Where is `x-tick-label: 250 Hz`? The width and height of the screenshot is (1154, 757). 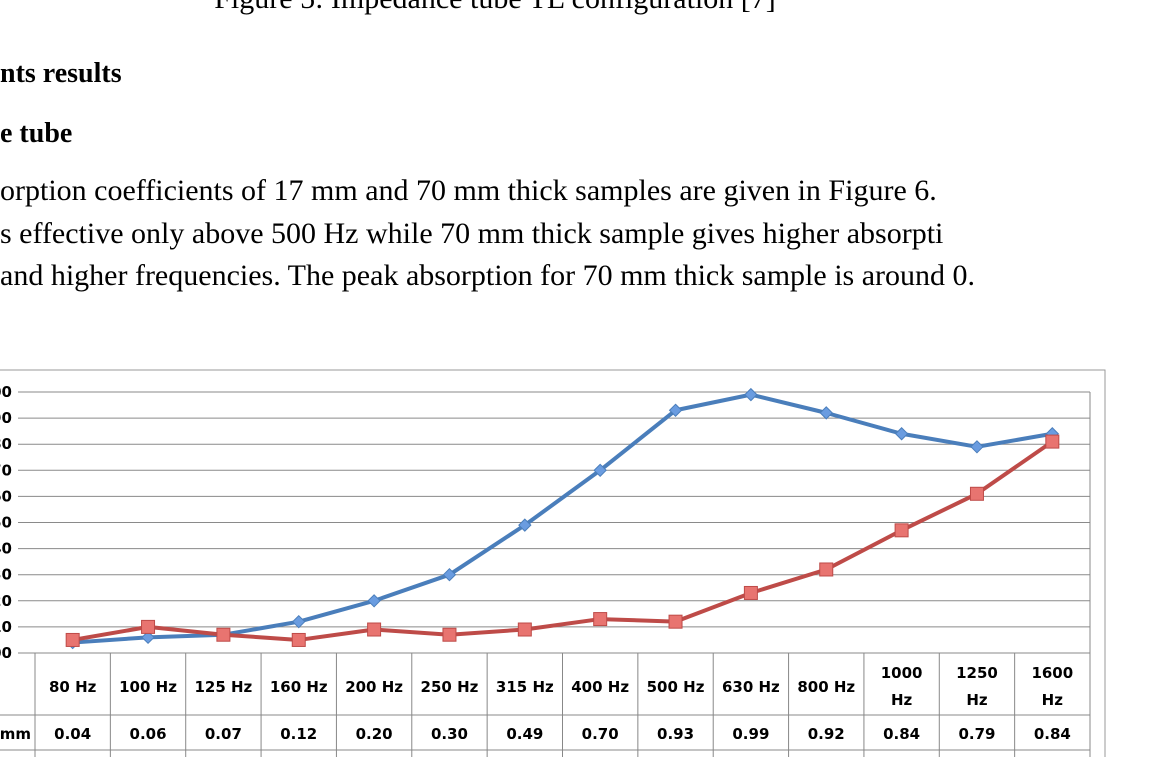
x-tick-label: 250 Hz is located at coordinates (450, 687).